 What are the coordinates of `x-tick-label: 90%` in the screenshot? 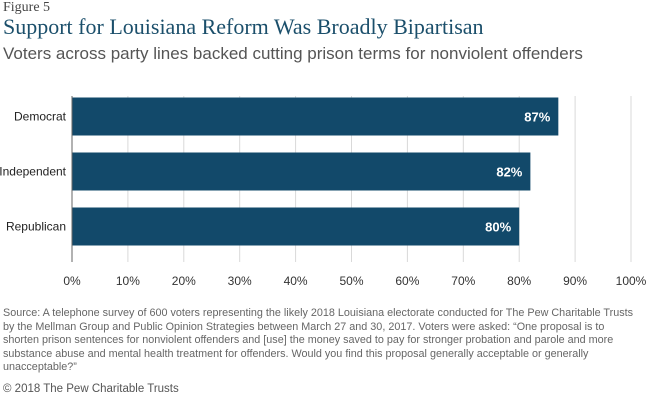 It's located at (575, 281).